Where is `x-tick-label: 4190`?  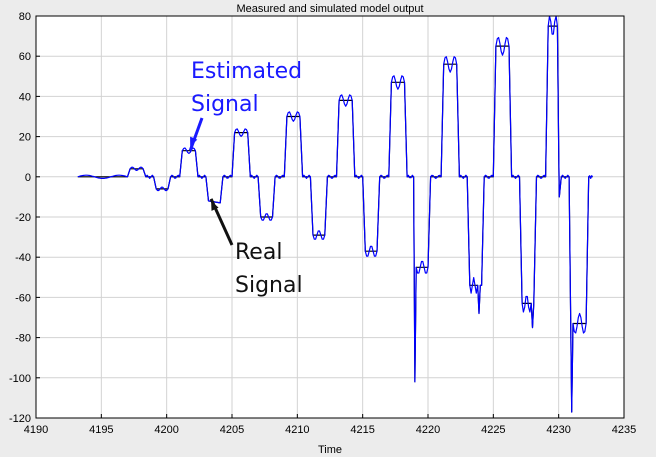 x-tick-label: 4190 is located at coordinates (36, 430).